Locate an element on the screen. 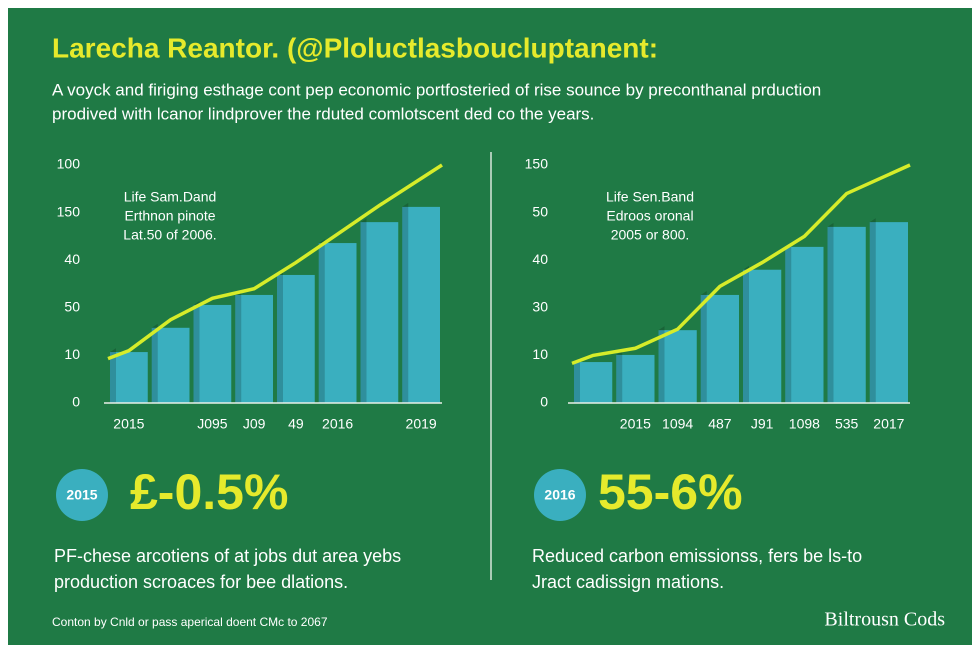 This screenshot has height=653, width=980. x-tick-label: 1098 is located at coordinates (804, 424).